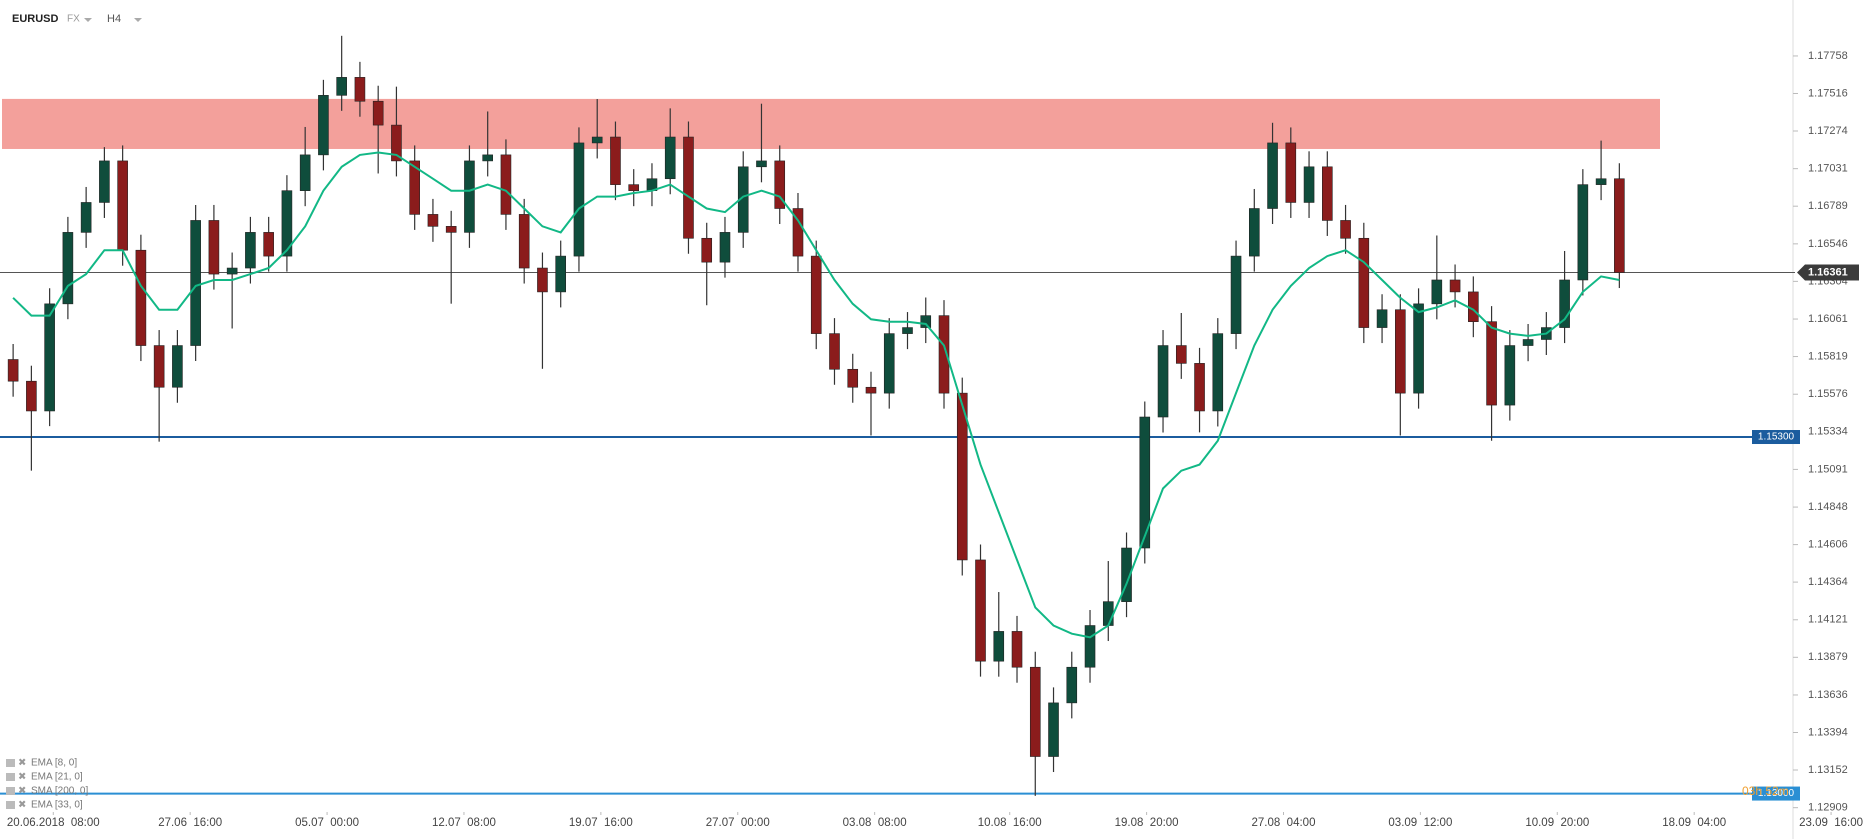 The width and height of the screenshot is (1868, 839). What do you see at coordinates (601, 823) in the screenshot?
I see `x-tick-label: 19.07 16:00` at bounding box center [601, 823].